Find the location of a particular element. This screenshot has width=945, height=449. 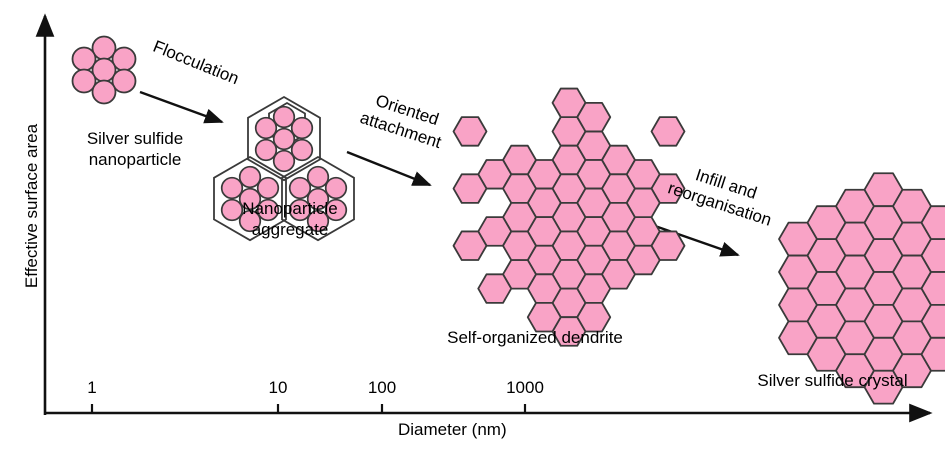

stage-label-aggregate: Nanoparticle aggregate is located at coordinates (290, 219).